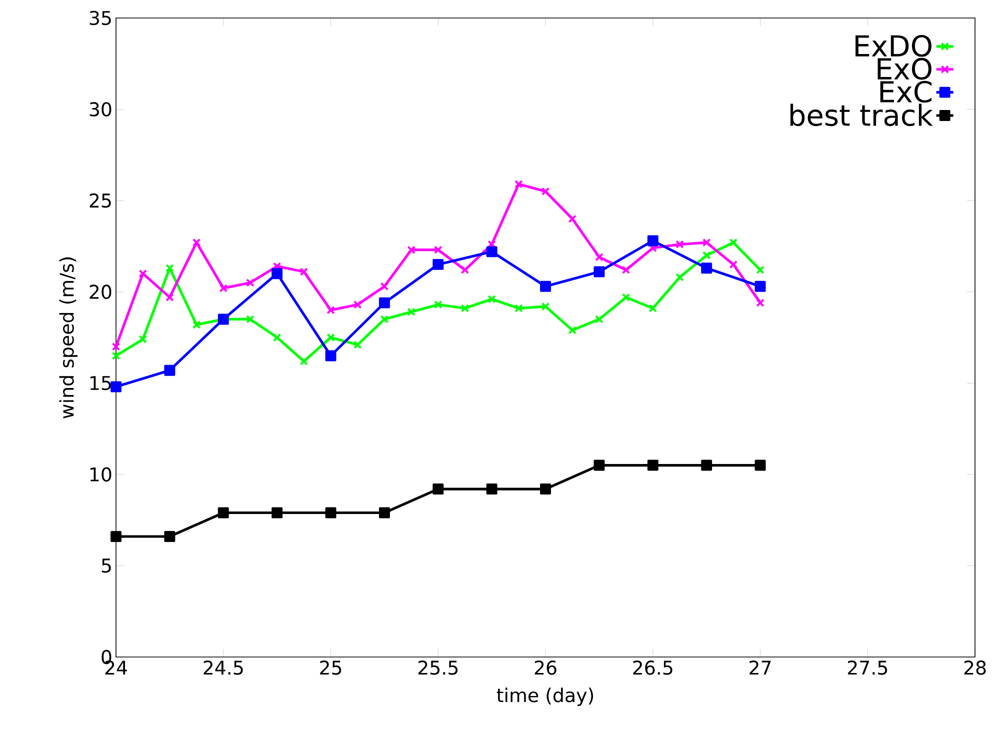 This screenshot has width=1000, height=749. I want to click on x-tick-label: 25, so click(331, 667).